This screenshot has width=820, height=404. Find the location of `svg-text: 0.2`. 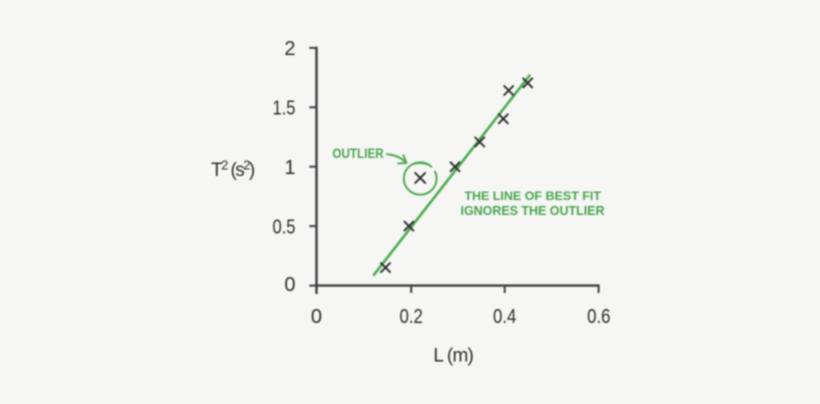

svg-text: 0.2 is located at coordinates (411, 317).